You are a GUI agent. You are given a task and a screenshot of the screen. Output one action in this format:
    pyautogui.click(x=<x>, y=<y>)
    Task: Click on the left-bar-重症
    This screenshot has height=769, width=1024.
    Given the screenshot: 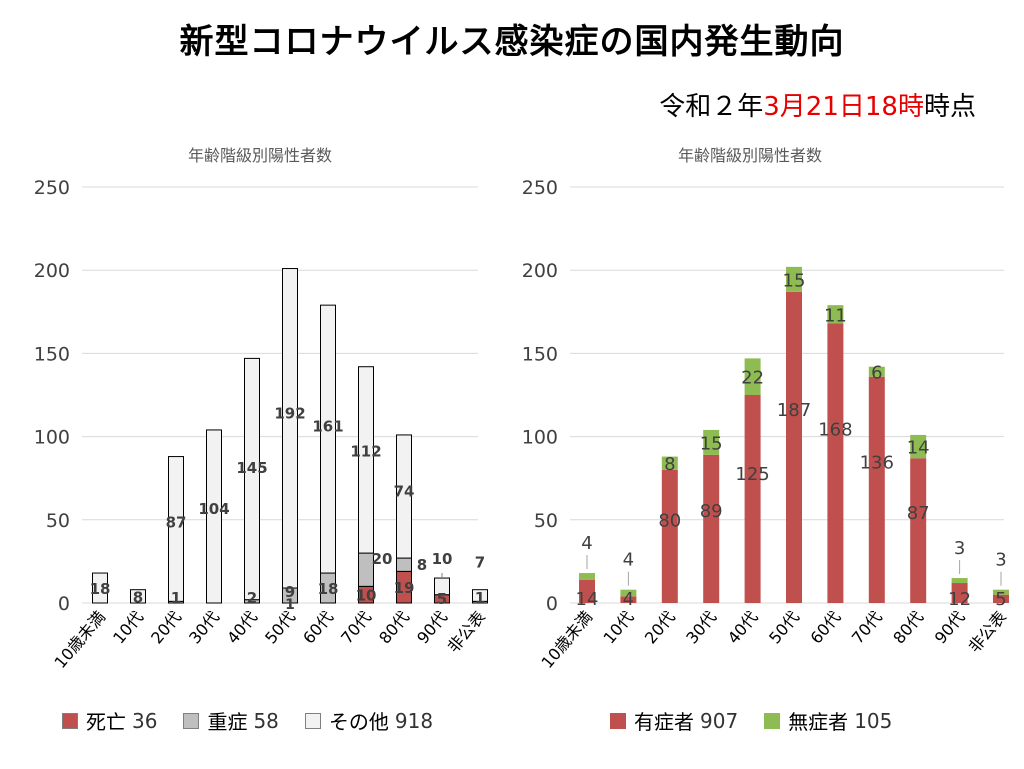 What is the action you would take?
    pyautogui.click(x=404, y=564)
    